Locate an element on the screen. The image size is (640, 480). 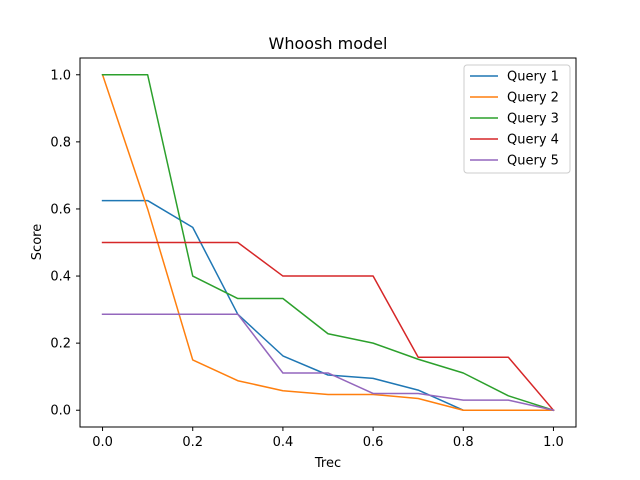
x-tick-label: 0.8 is located at coordinates (463, 442).